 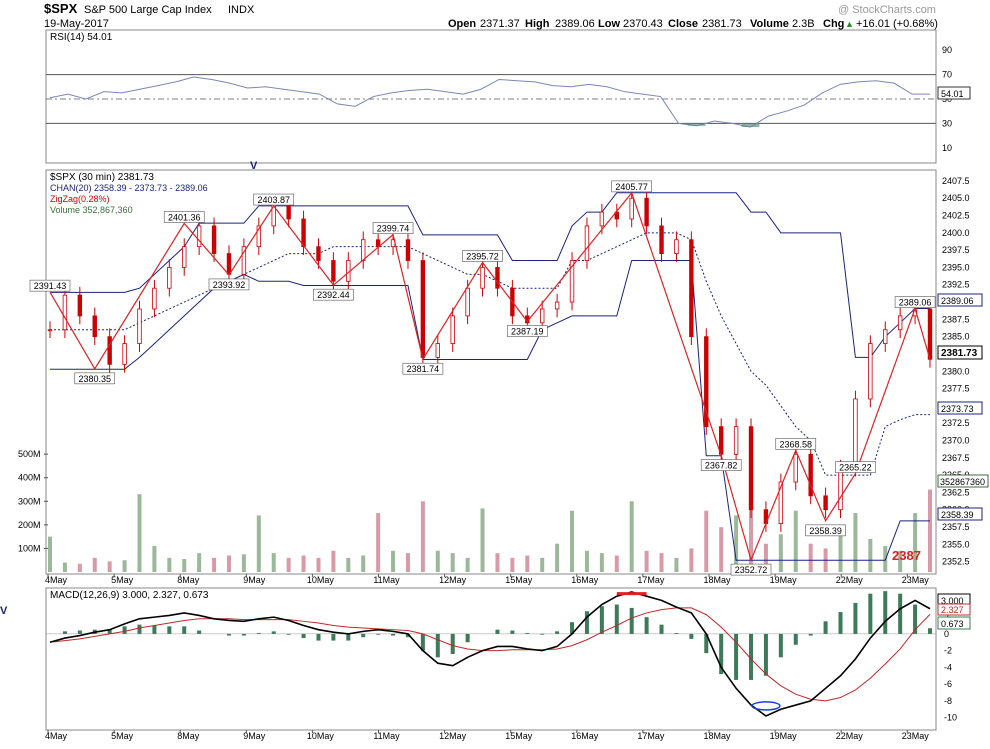 What do you see at coordinates (386, 736) in the screenshot?
I see `date-tick-label: 11May` at bounding box center [386, 736].